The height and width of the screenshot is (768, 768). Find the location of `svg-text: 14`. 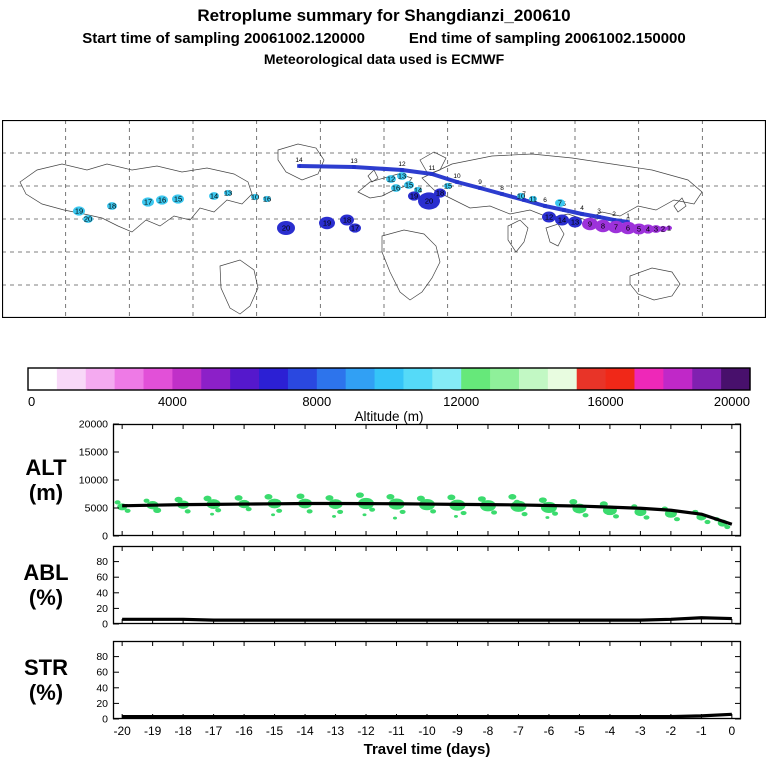

svg-text: 14 is located at coordinates (418, 190).